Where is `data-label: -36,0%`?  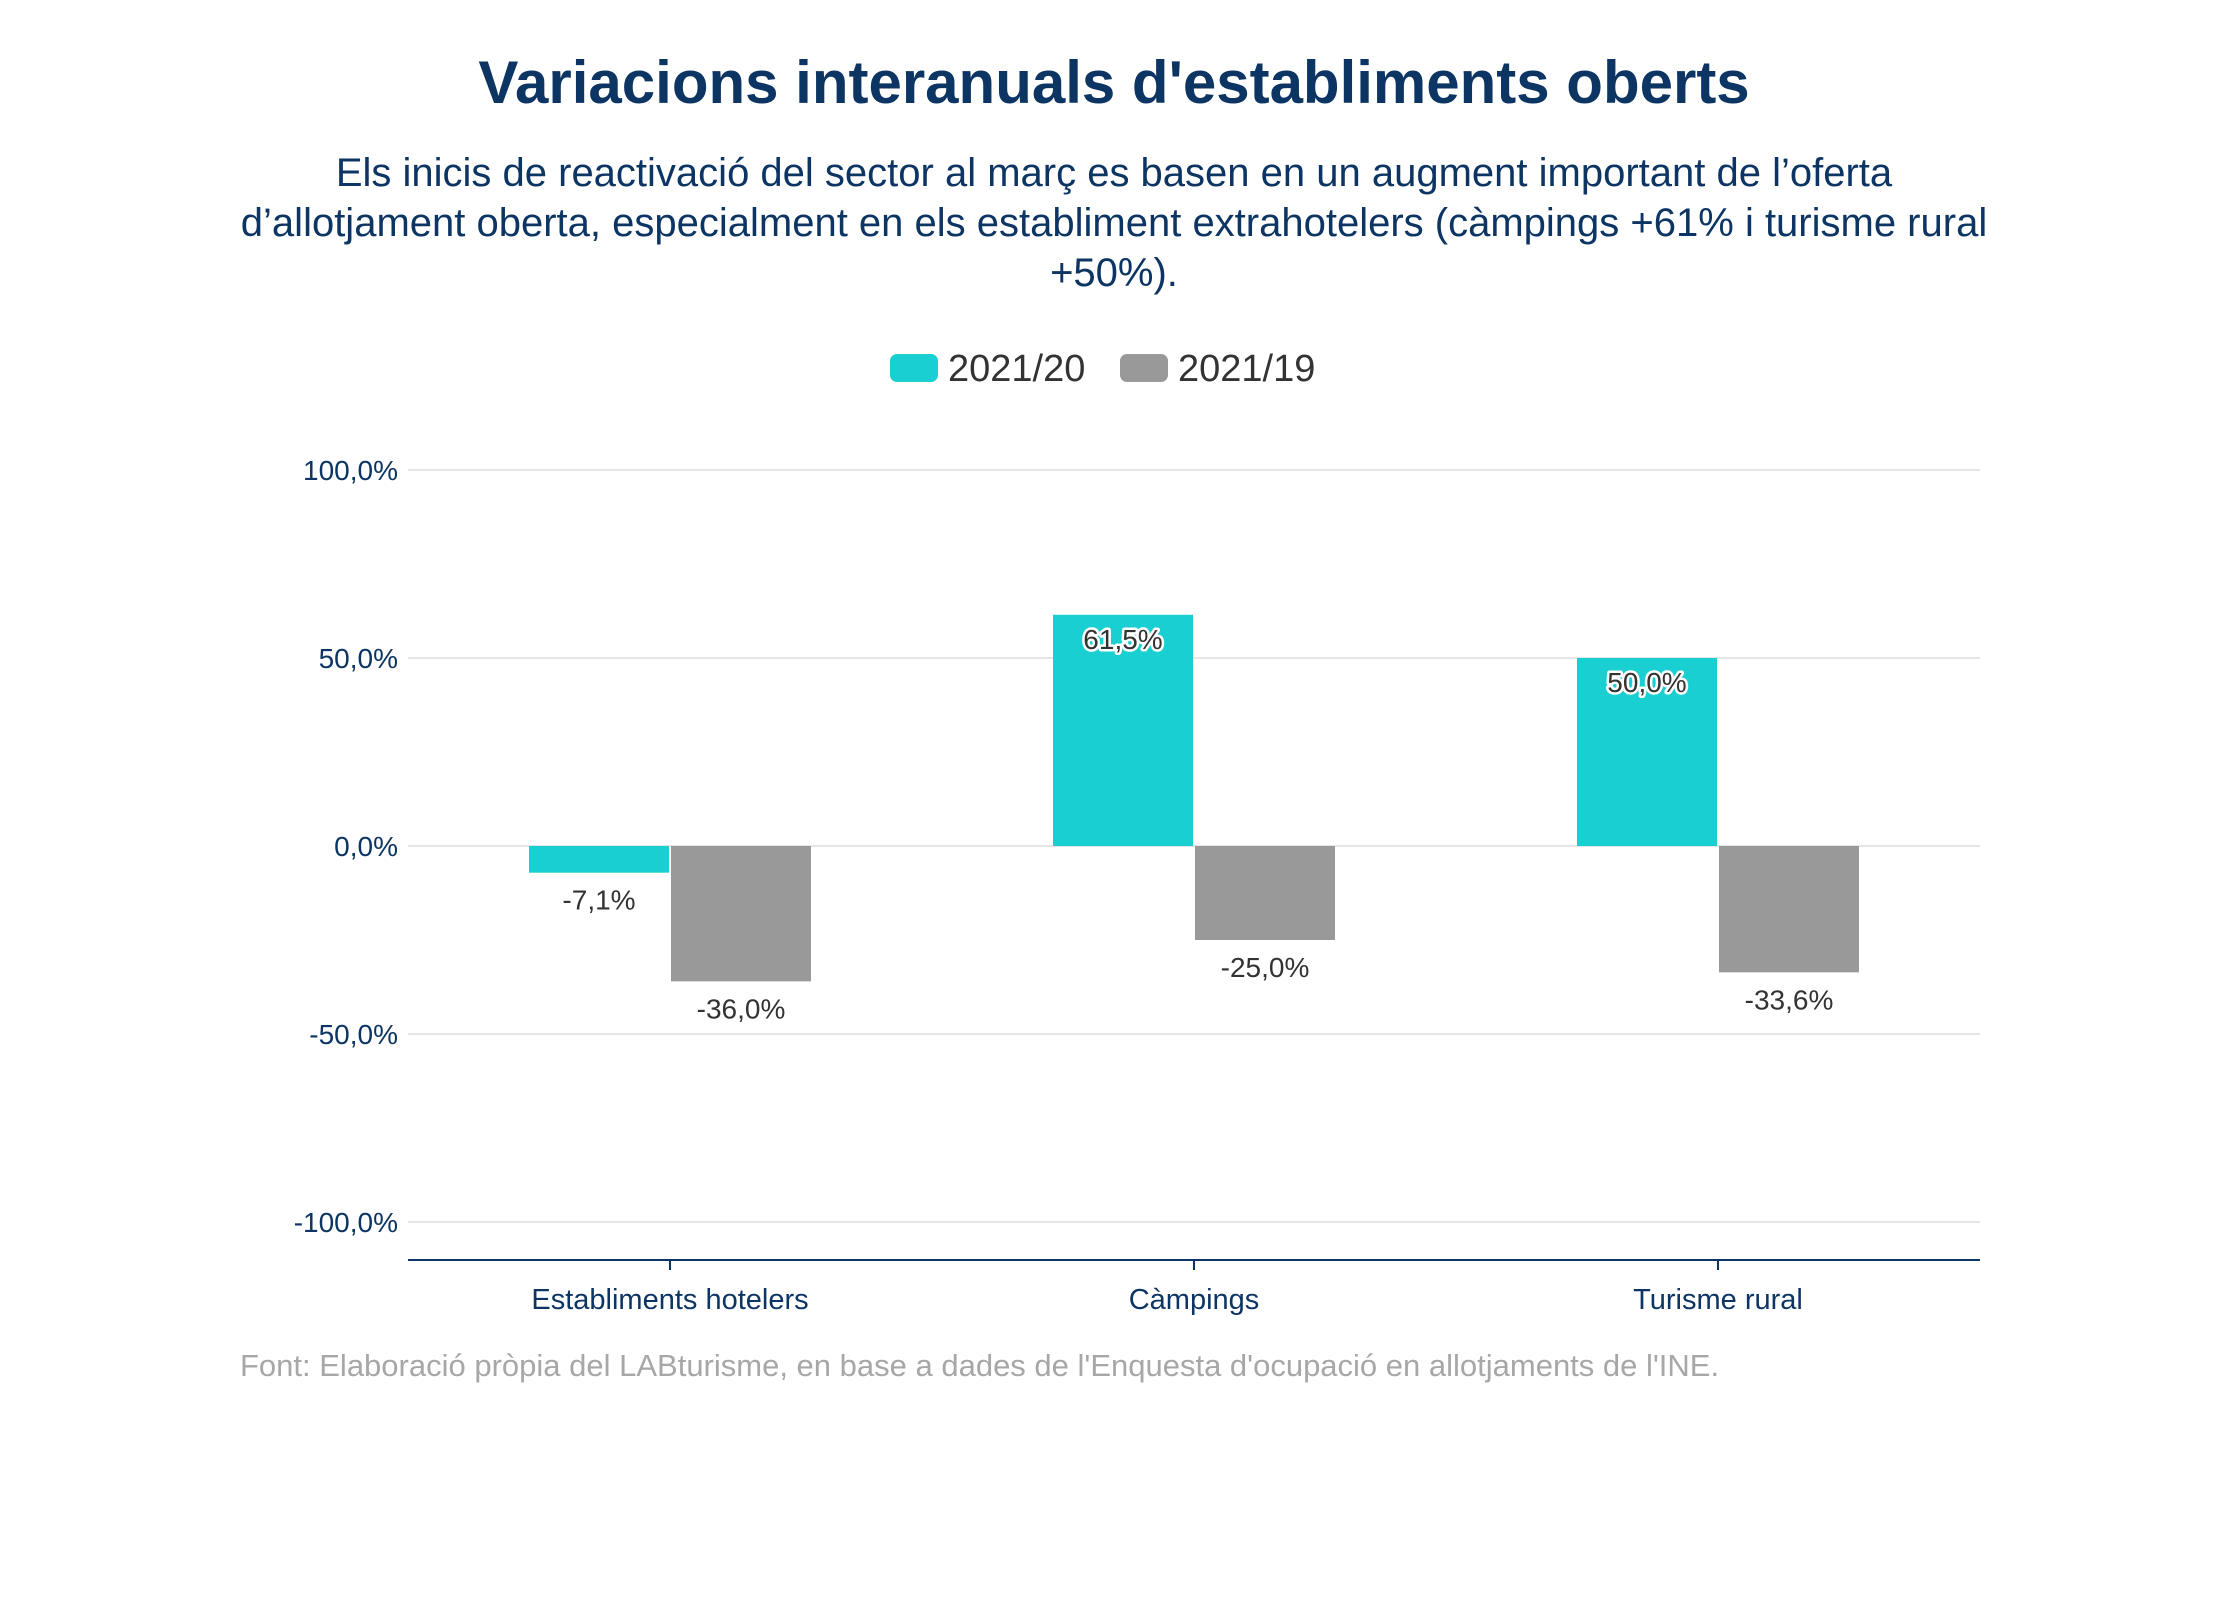
data-label: -36,0% is located at coordinates (741, 1008).